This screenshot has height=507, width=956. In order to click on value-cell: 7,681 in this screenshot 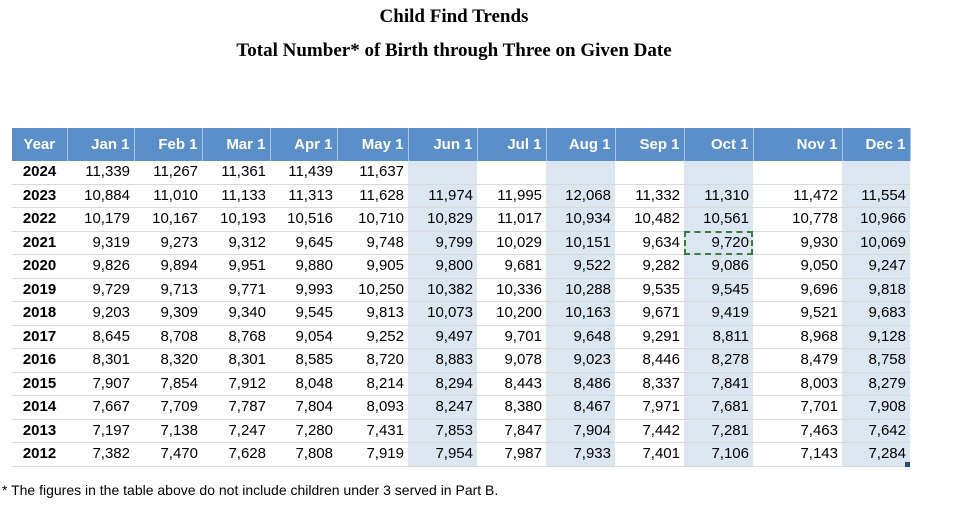, I will do `click(718, 407)`.